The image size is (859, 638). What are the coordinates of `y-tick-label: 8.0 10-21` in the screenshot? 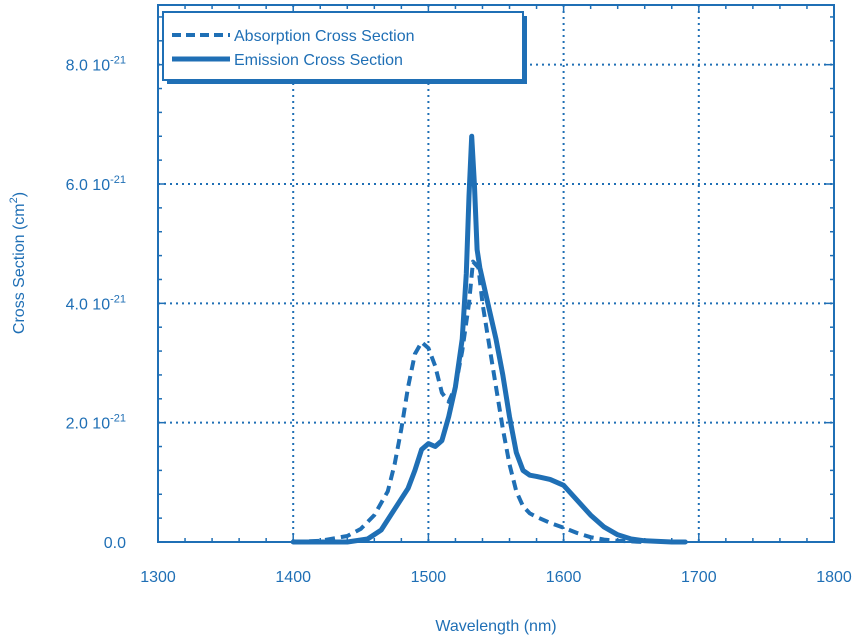 It's located at (96, 65).